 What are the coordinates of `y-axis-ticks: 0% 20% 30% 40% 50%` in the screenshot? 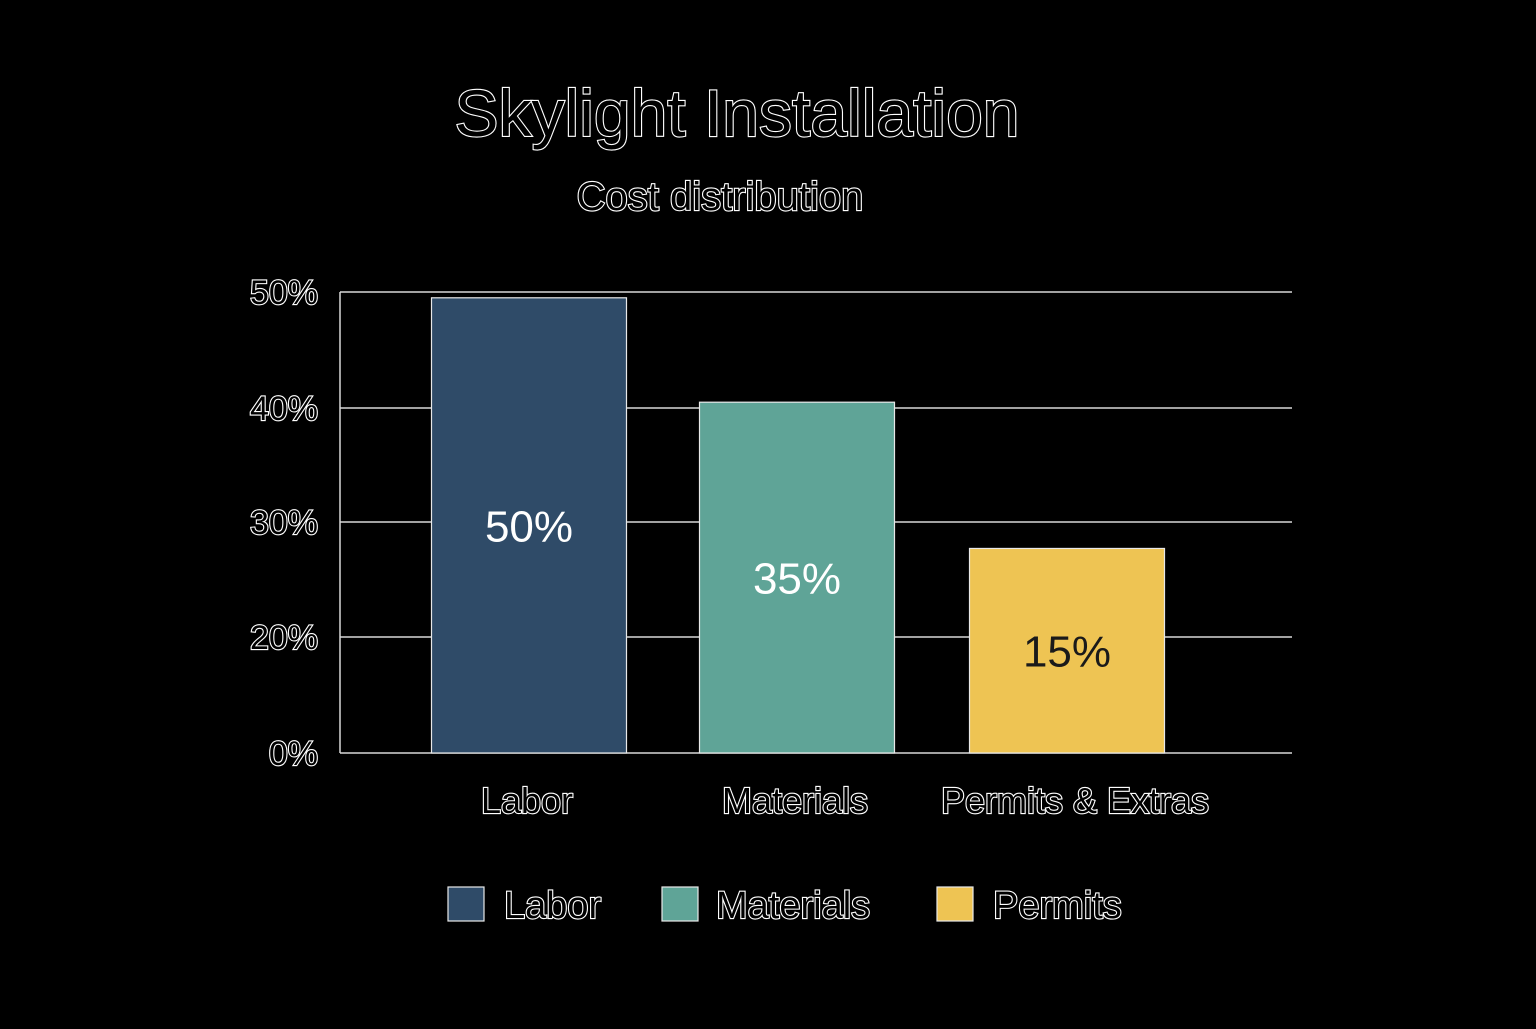 It's located at (284, 523).